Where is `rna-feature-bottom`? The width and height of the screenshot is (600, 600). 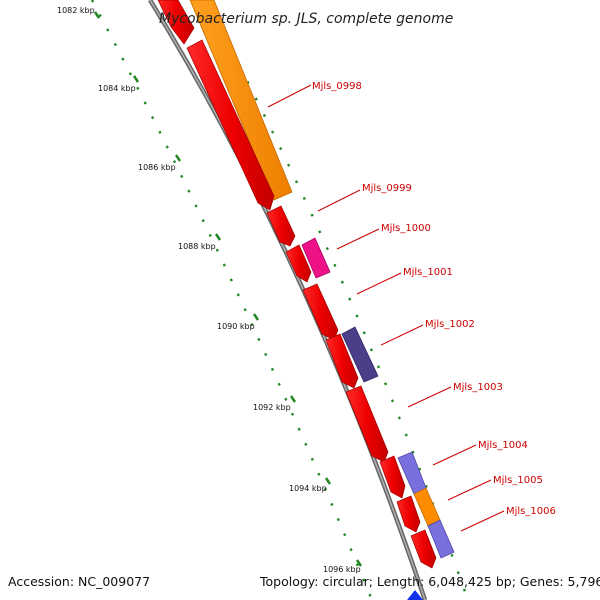
rna-feature-bottom is located at coordinates (415, 595).